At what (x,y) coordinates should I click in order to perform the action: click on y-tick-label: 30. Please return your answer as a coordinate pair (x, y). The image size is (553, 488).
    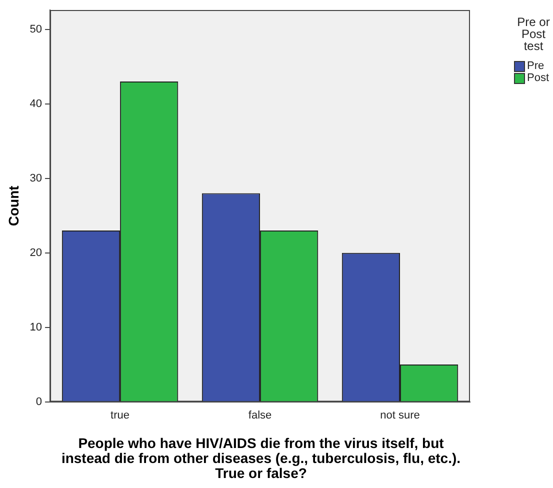
    Looking at the image, I should click on (36, 178).